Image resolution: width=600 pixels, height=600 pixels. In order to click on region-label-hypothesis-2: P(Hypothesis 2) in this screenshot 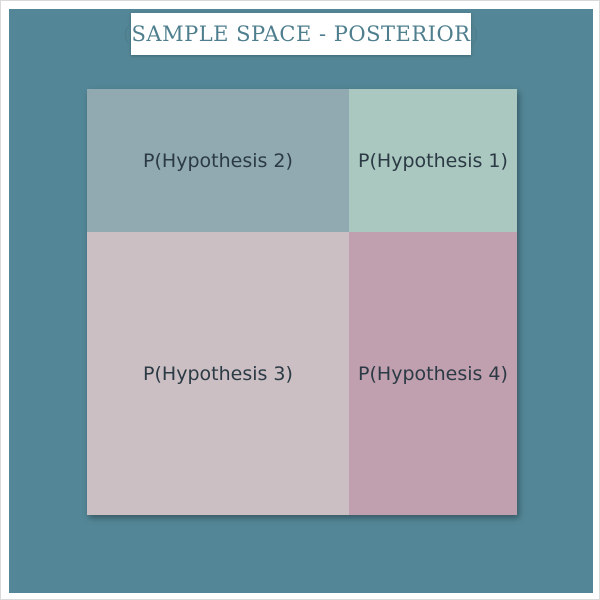, I will do `click(218, 160)`.